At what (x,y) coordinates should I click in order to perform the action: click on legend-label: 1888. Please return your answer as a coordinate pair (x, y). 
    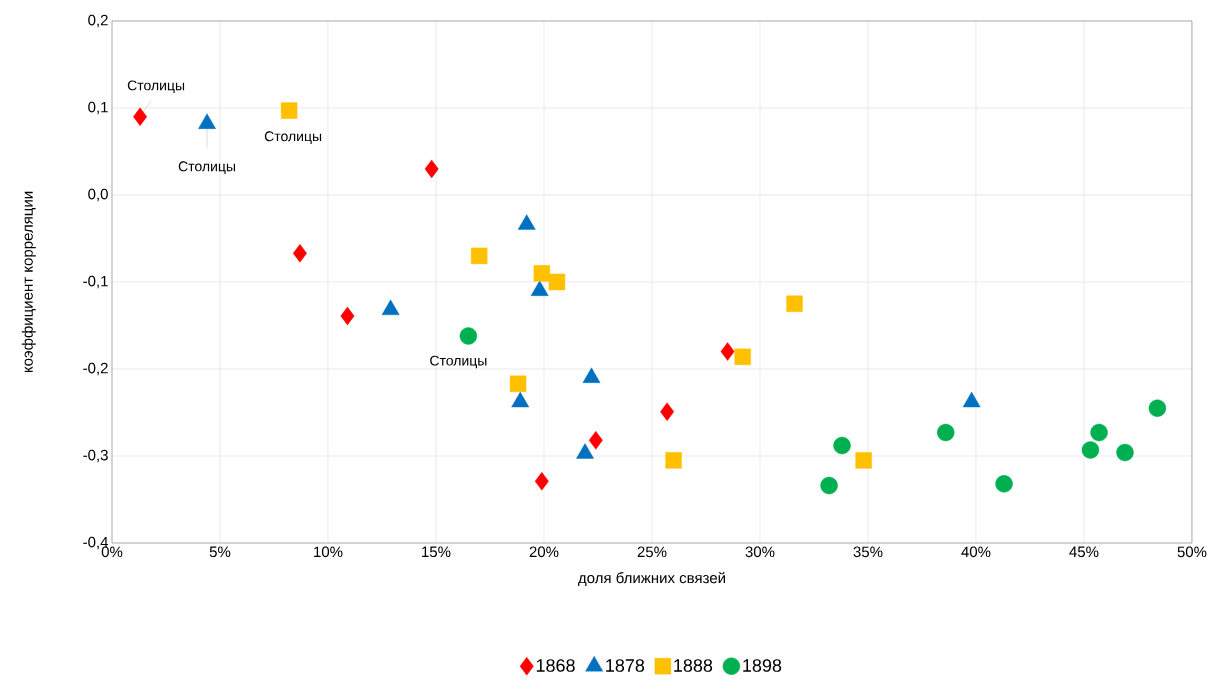
    Looking at the image, I should click on (693, 665).